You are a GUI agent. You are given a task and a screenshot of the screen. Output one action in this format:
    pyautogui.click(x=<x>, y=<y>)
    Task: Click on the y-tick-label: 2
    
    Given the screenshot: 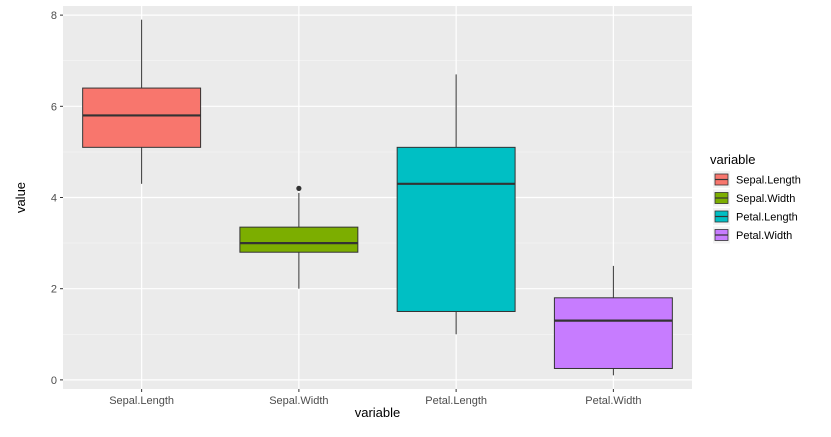 What is the action you would take?
    pyautogui.click(x=54, y=290)
    